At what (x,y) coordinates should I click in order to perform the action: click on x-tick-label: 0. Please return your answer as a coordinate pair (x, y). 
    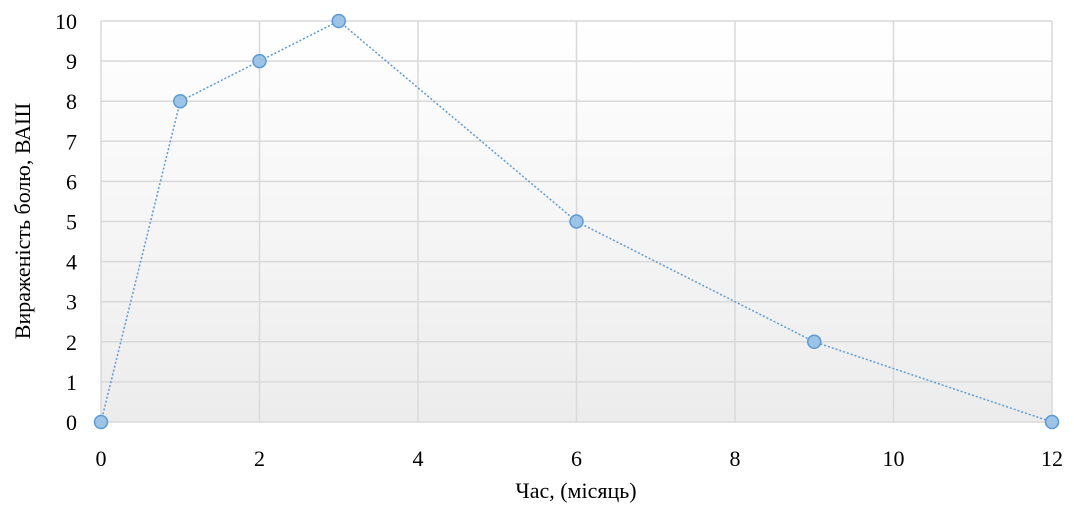
    Looking at the image, I should click on (101, 458).